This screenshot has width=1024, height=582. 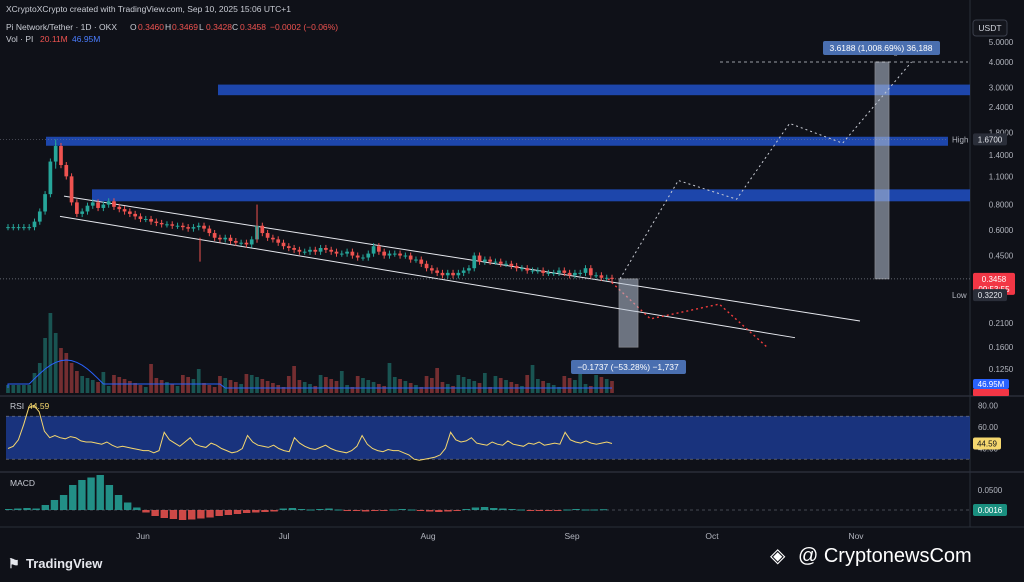 I want to click on ohlc-change: −0.0002 (−0.06%), so click(x=304, y=27).